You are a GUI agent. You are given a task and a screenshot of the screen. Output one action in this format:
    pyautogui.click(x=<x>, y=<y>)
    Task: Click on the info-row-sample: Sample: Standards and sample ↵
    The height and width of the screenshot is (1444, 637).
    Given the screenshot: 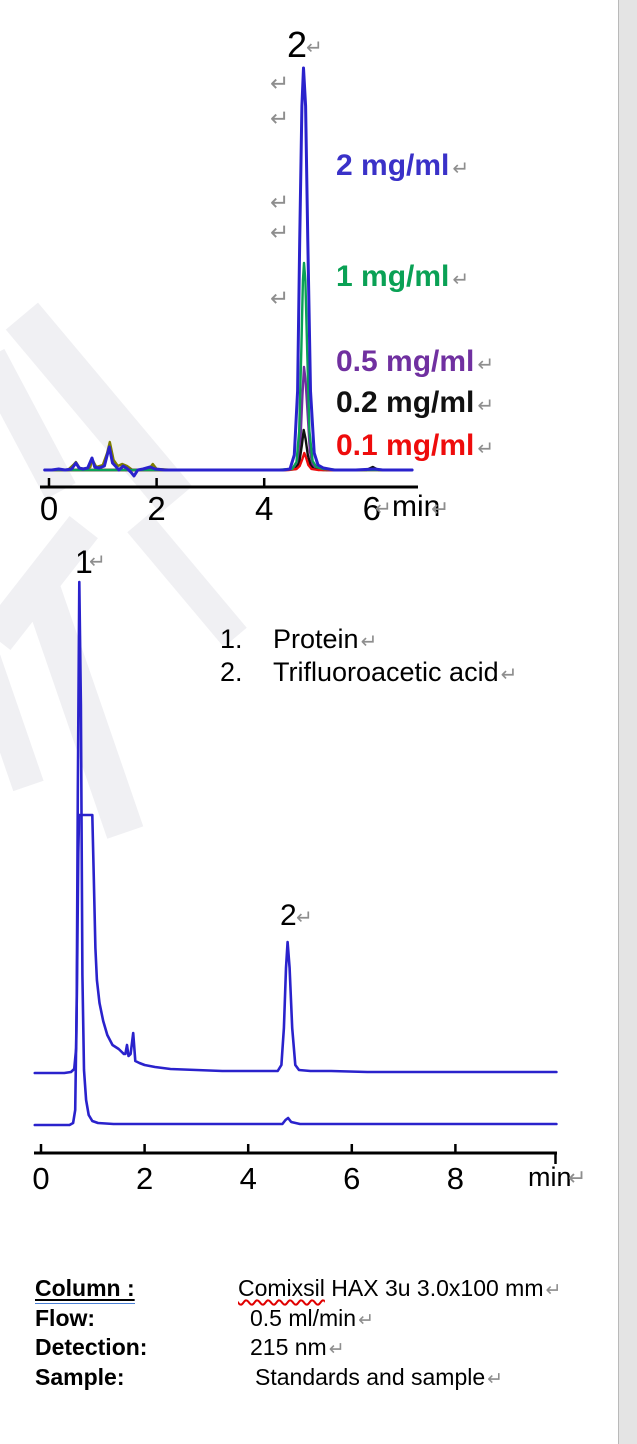 What is the action you would take?
    pyautogui.click(x=298, y=1379)
    